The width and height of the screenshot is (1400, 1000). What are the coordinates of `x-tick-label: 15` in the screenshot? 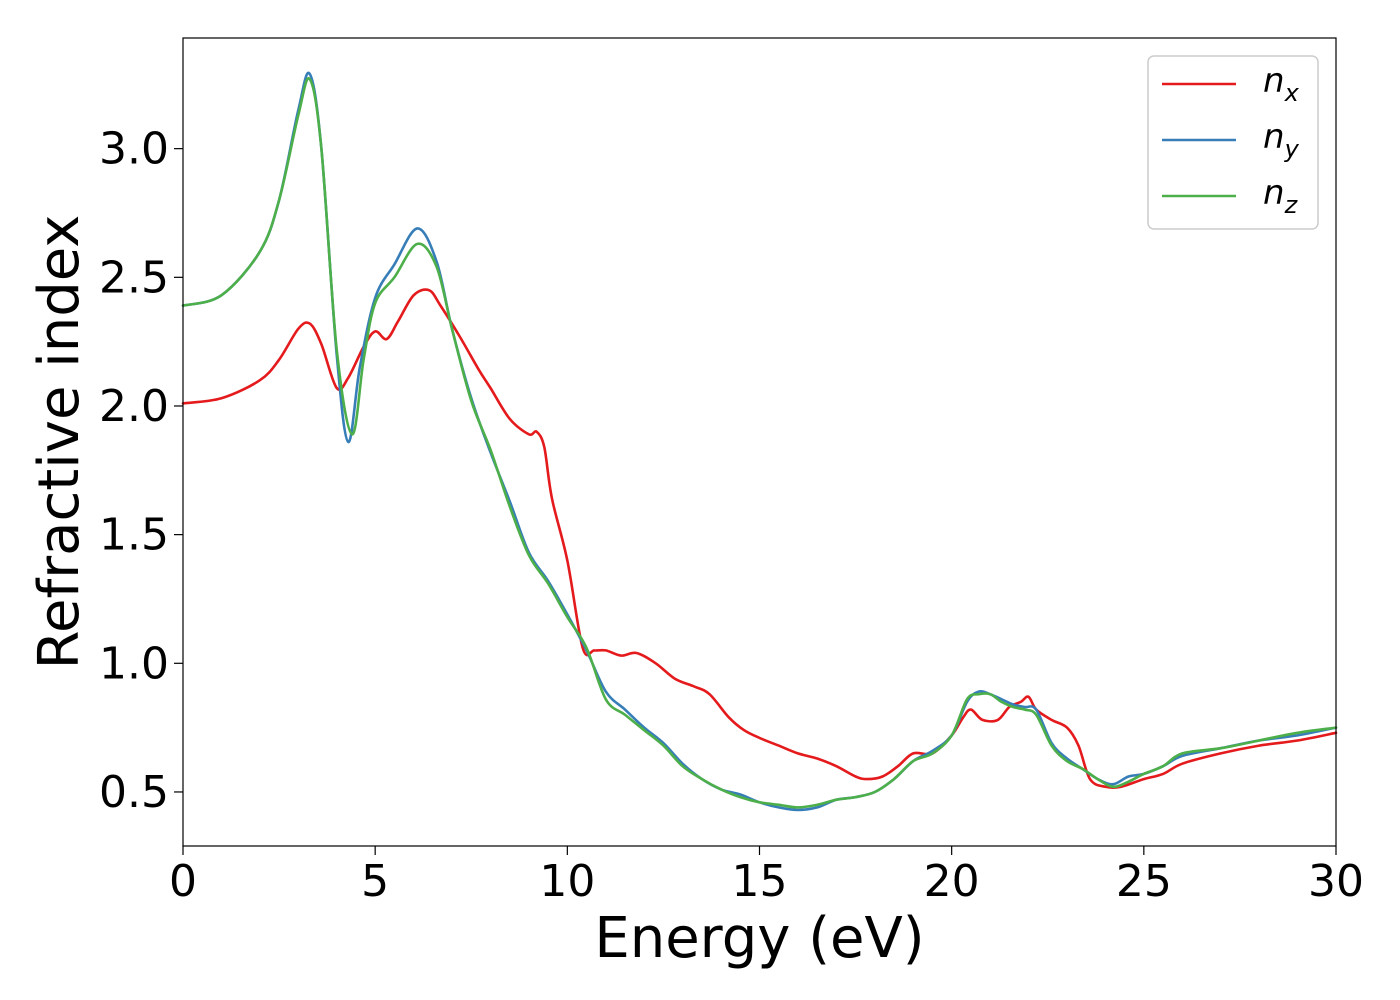 It's located at (760, 881).